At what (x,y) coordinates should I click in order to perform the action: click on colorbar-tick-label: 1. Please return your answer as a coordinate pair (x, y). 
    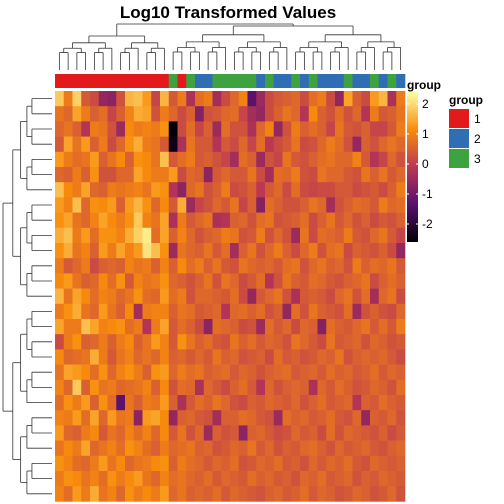
    Looking at the image, I should click on (425, 134).